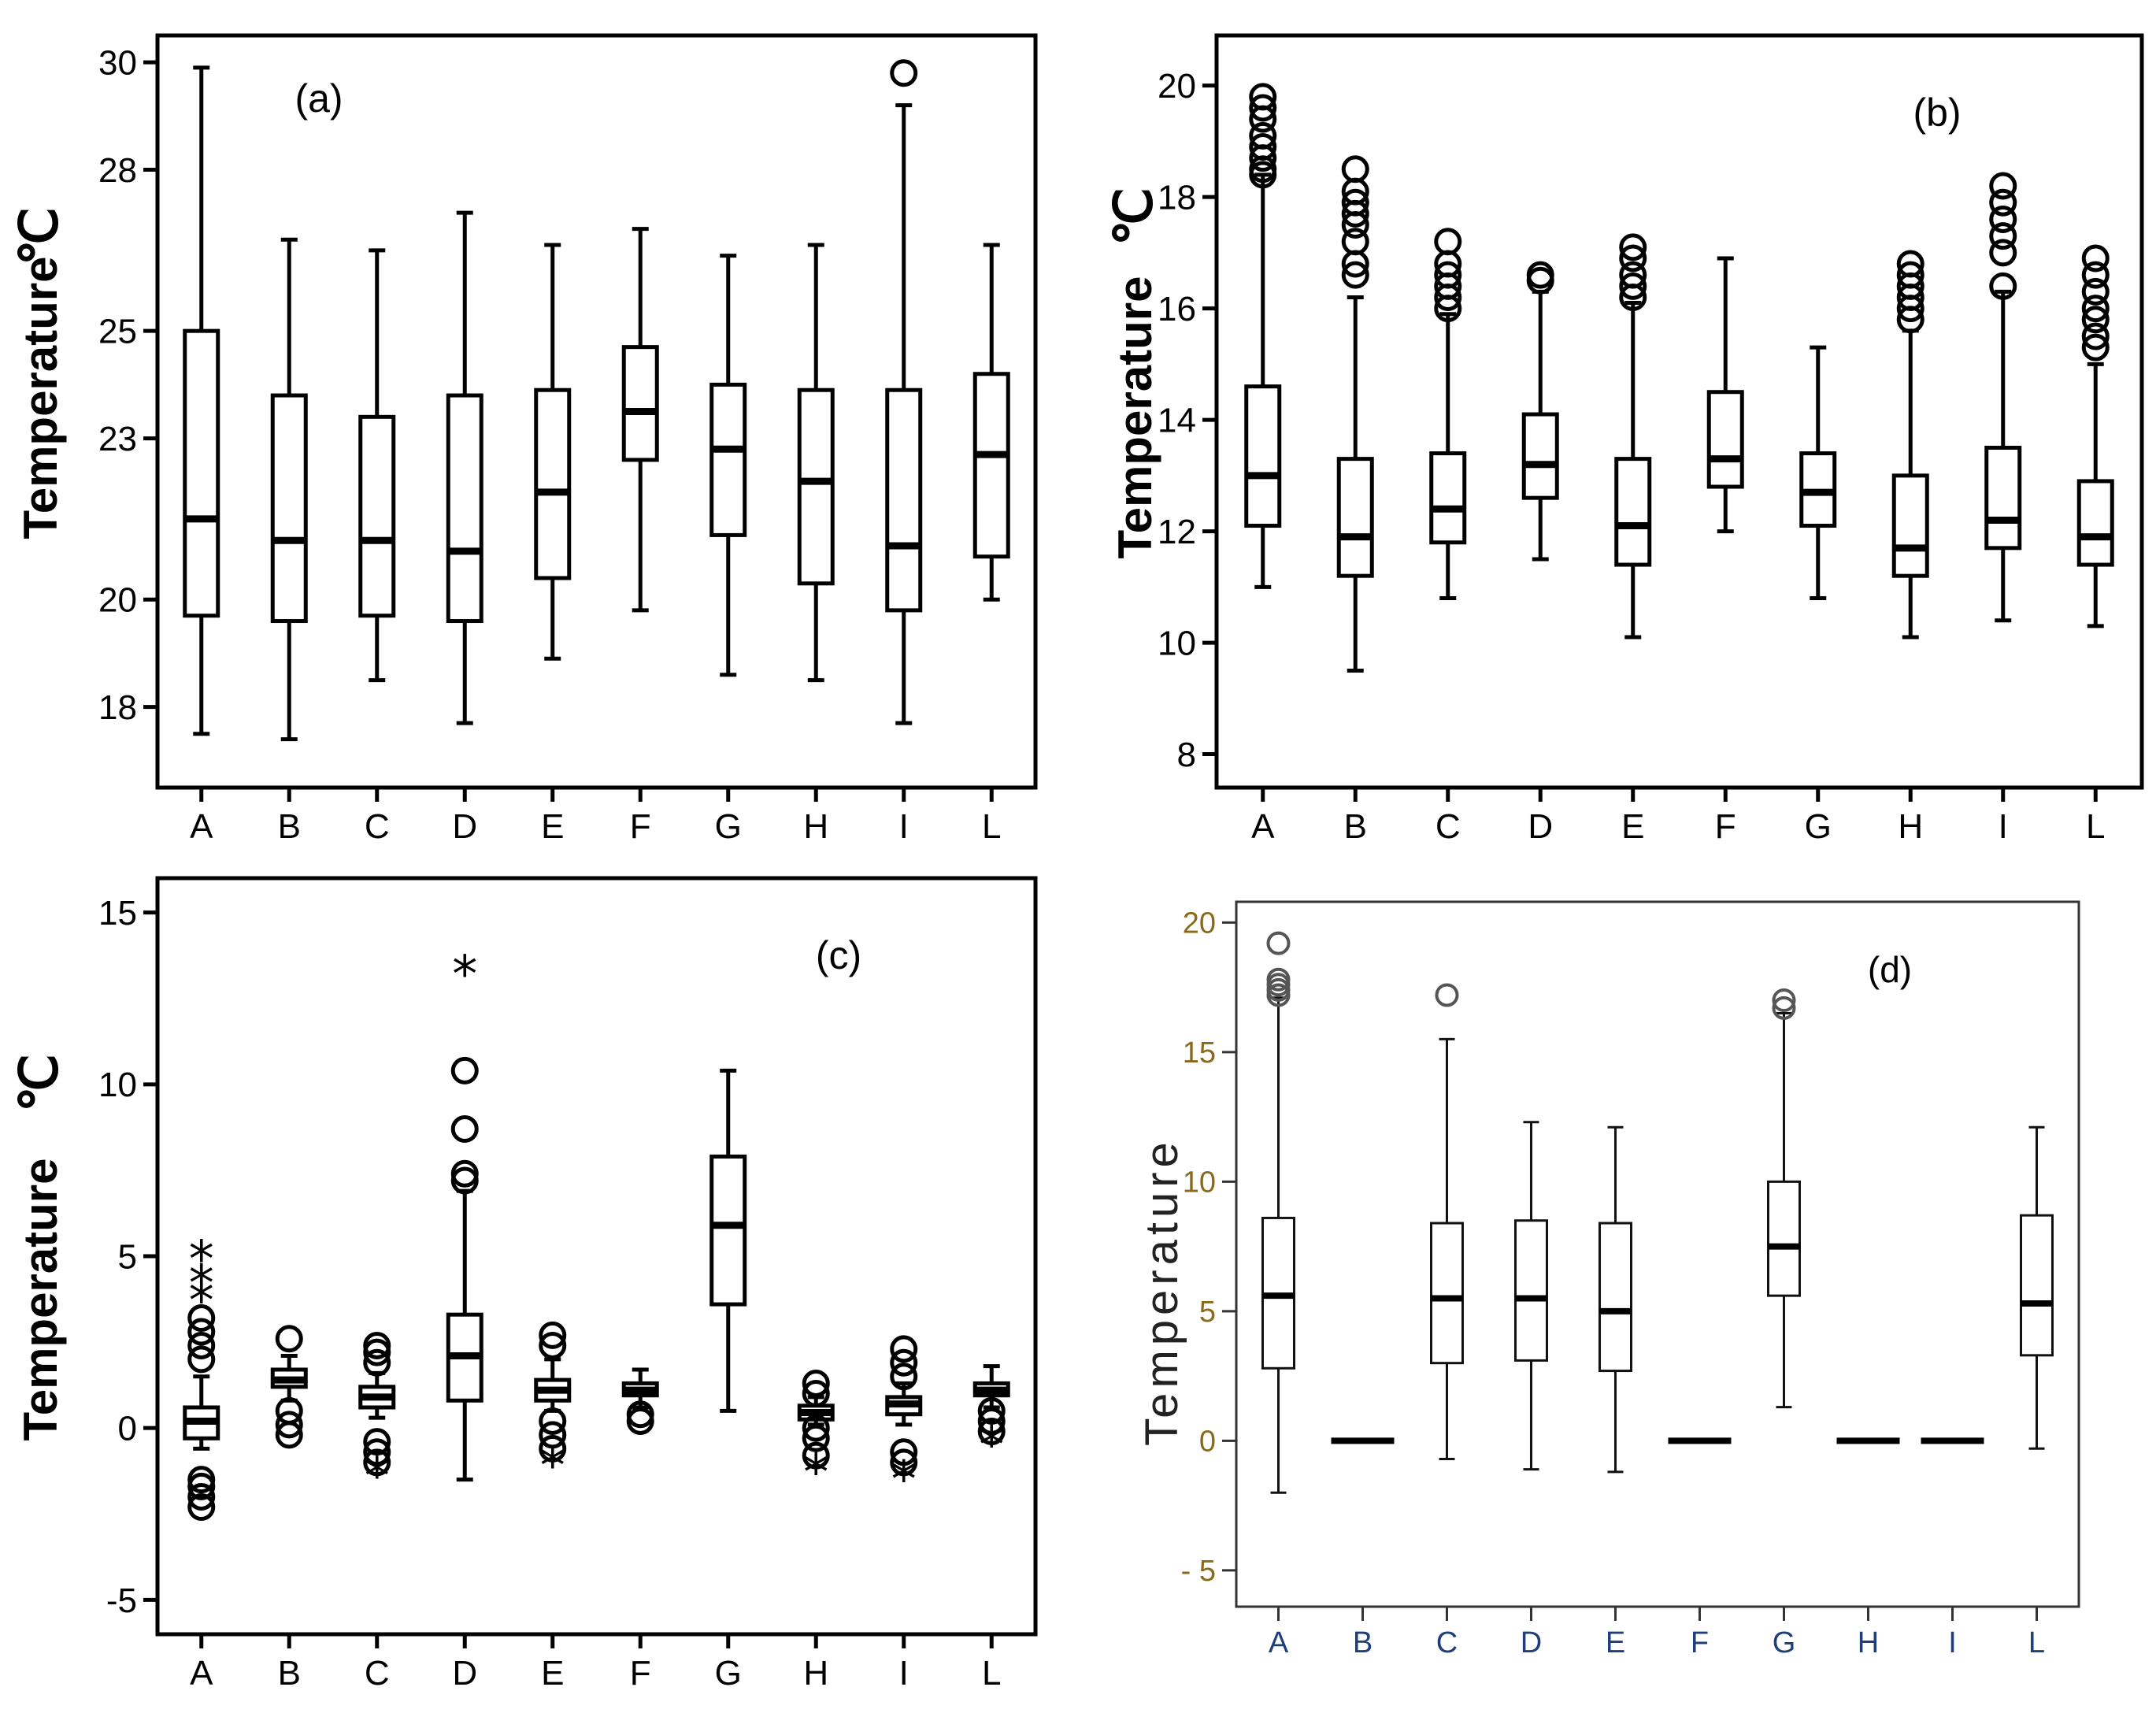 The width and height of the screenshot is (2156, 1713). What do you see at coordinates (1177, 421) in the screenshot?
I see `y-tick-label: 14` at bounding box center [1177, 421].